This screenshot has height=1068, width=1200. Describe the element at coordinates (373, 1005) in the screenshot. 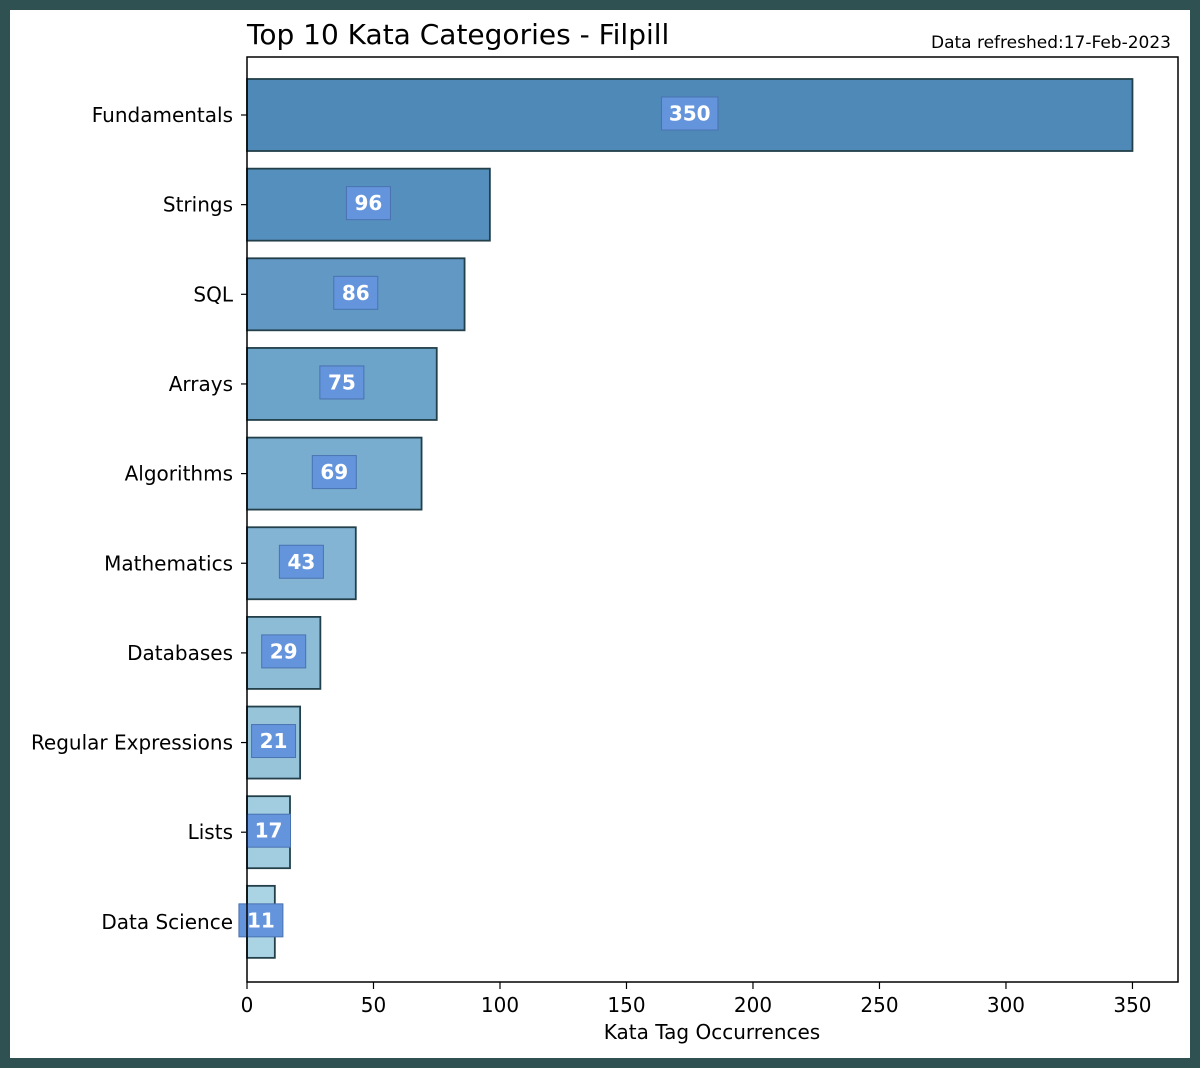

I see `x-tick-label: 50` at that location.